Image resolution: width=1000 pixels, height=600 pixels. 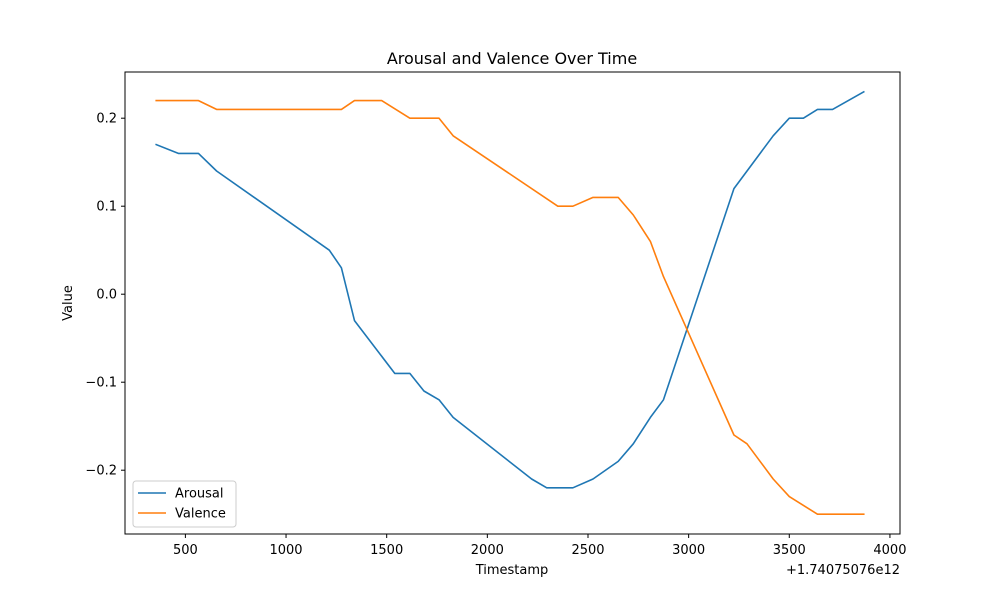 I want to click on y-tick-label: −0.2, so click(x=101, y=471).